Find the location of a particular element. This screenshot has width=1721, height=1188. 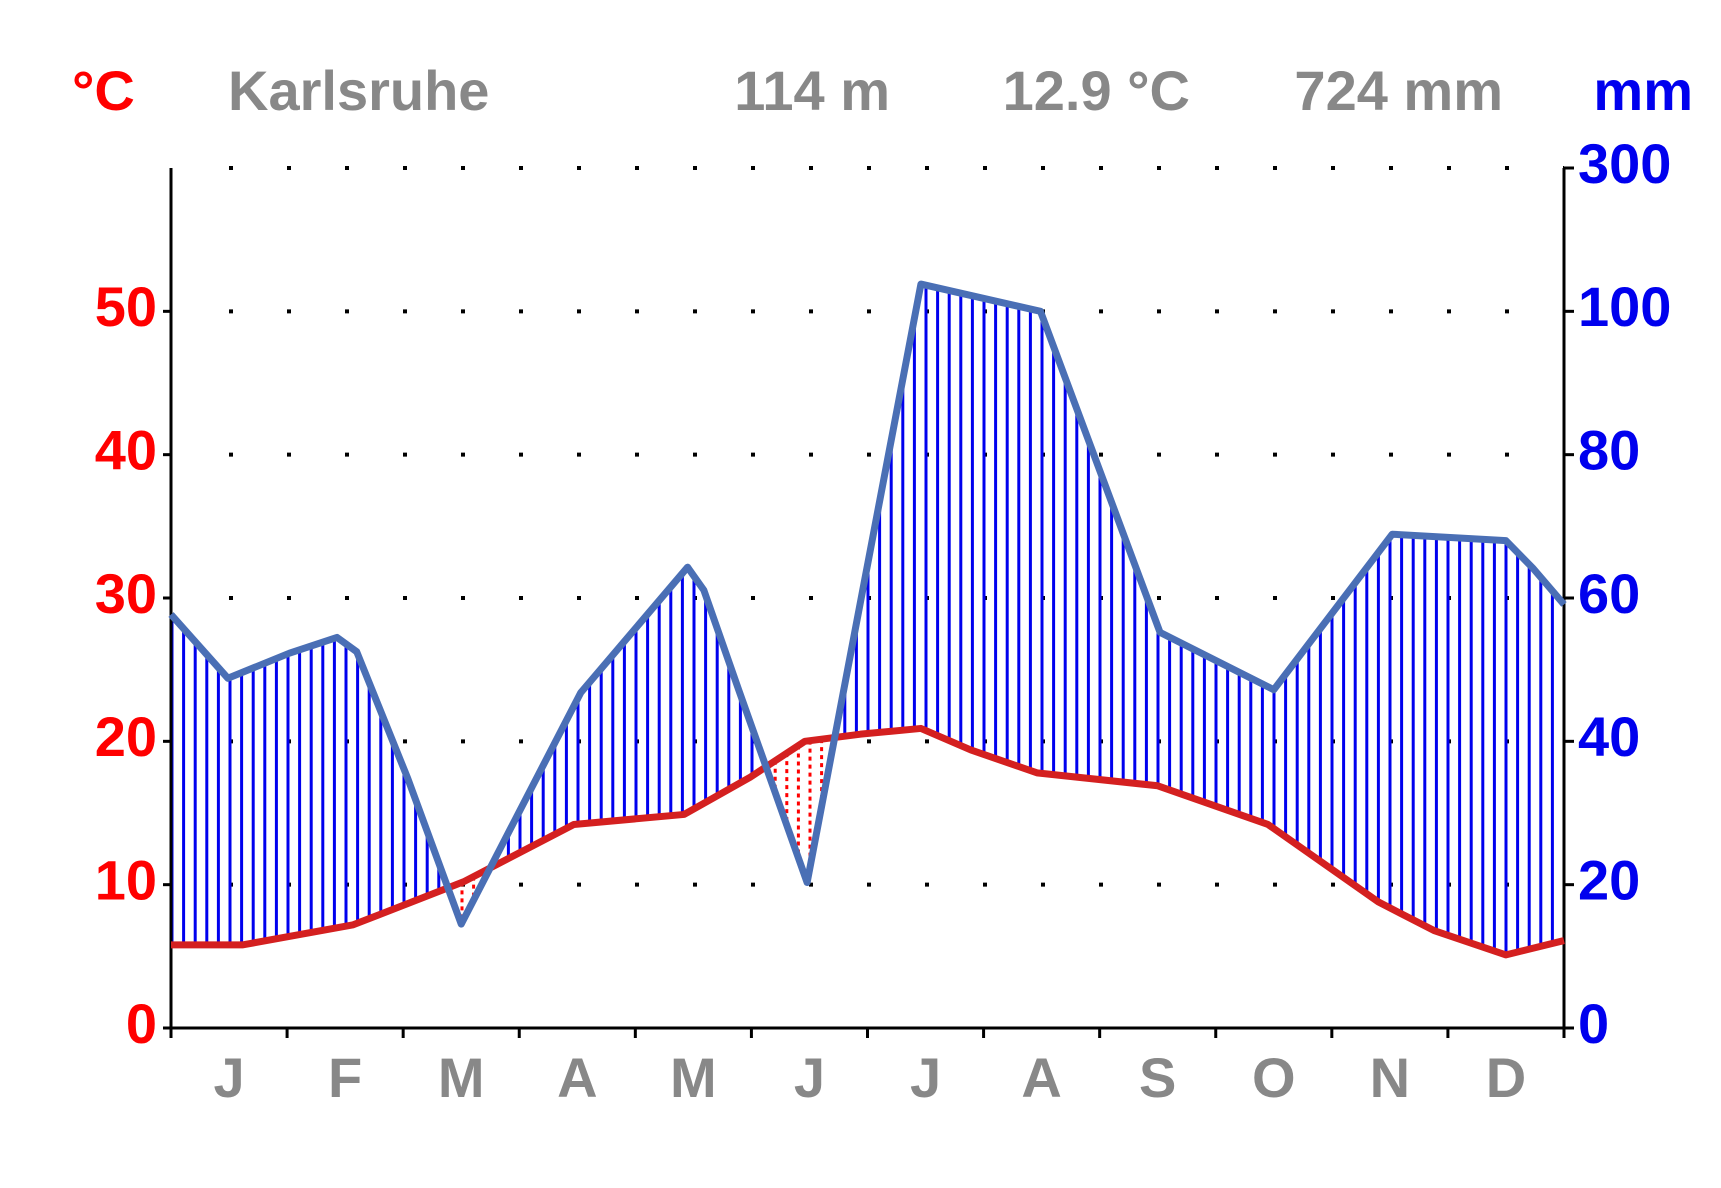

elevation: 114 m is located at coordinates (812, 90).